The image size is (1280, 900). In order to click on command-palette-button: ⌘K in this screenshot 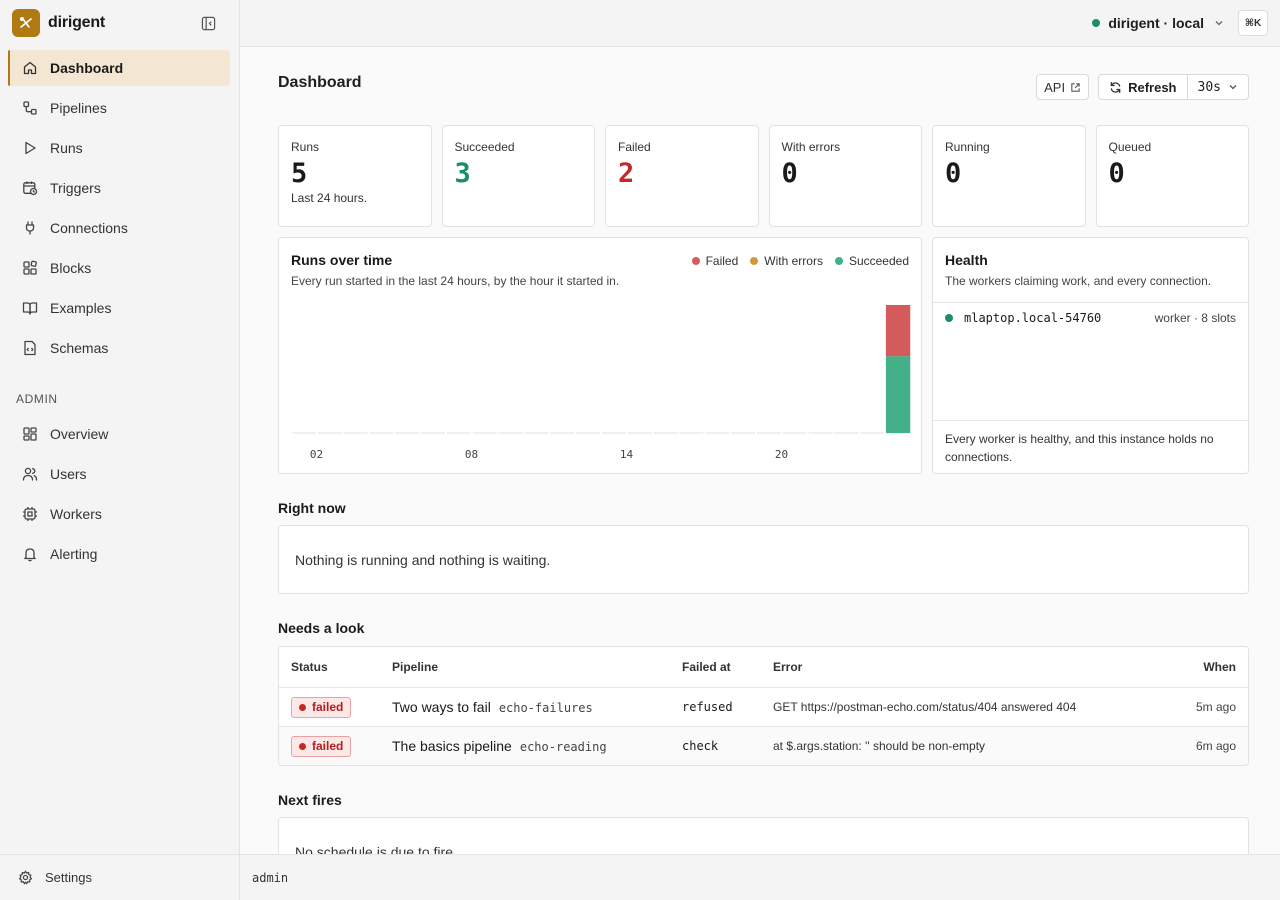, I will do `click(1253, 23)`.